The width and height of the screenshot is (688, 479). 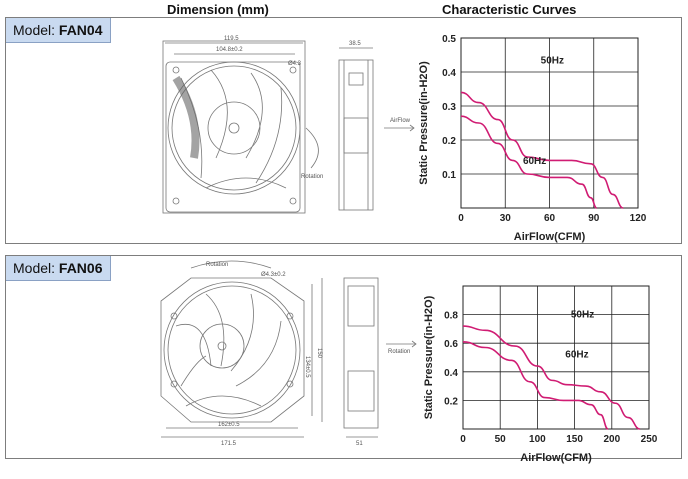 I want to click on model-tag-fan06: Model: FAN06, so click(x=58, y=268).